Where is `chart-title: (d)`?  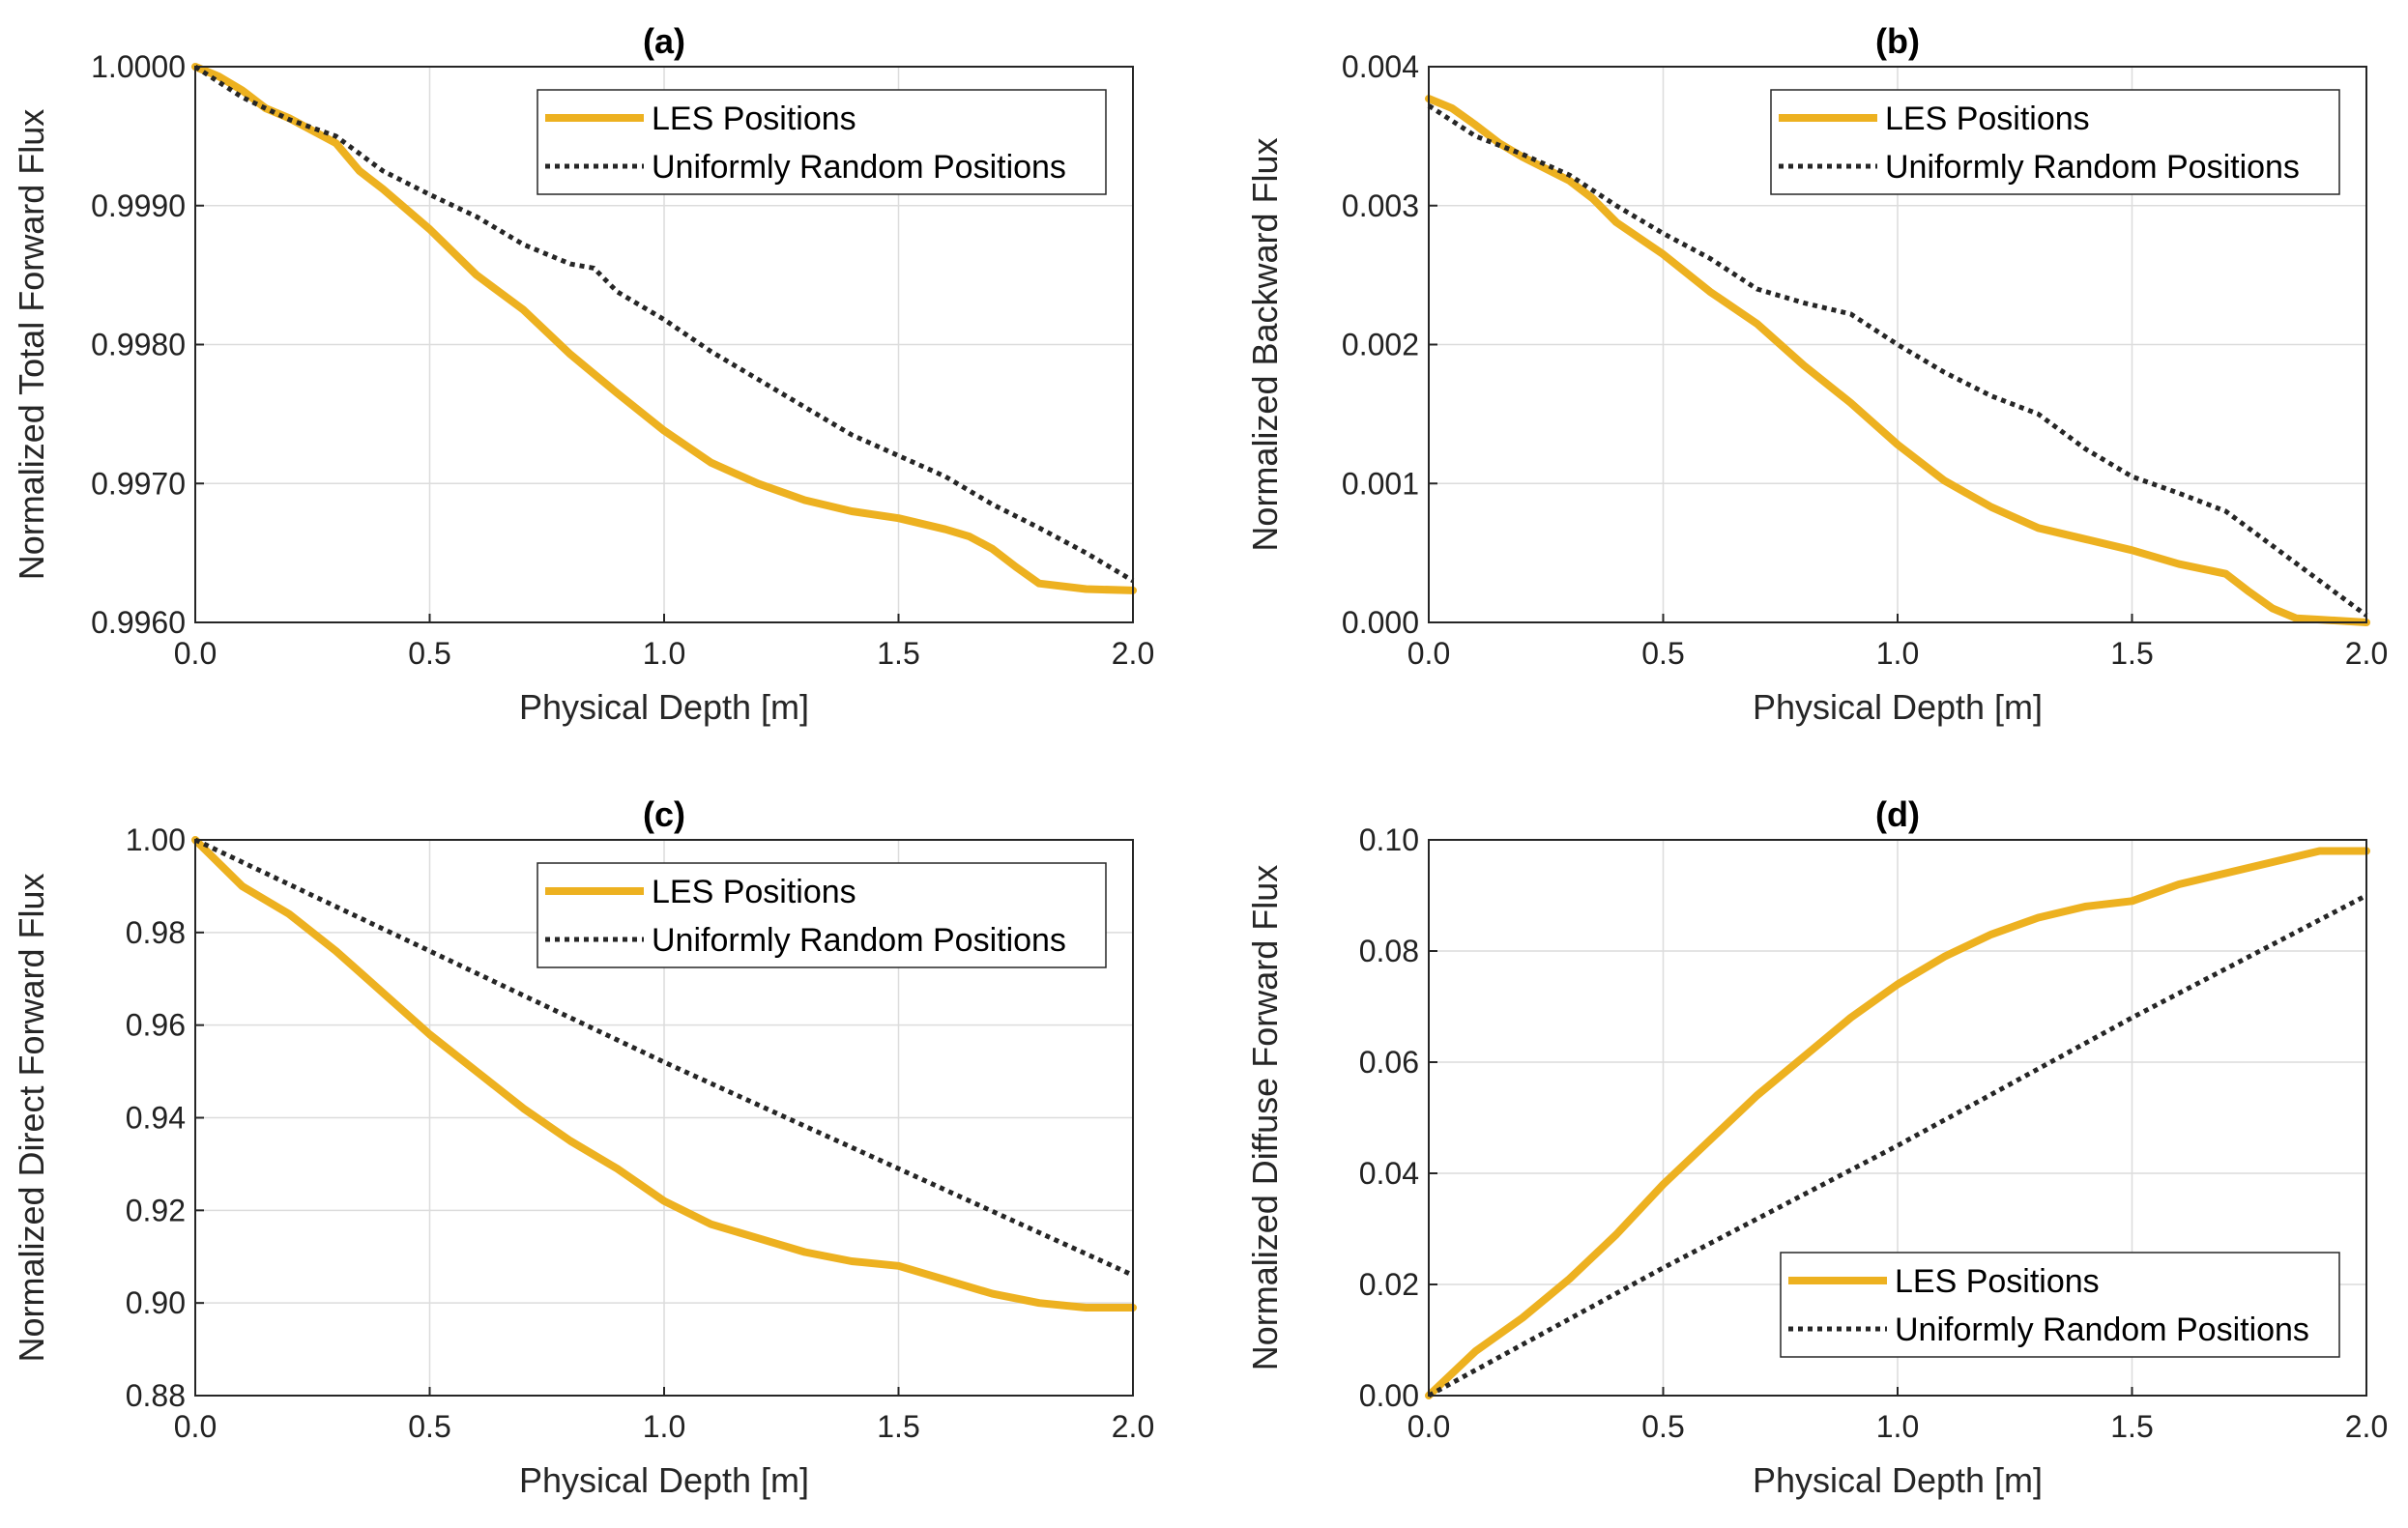 chart-title: (d) is located at coordinates (1897, 814).